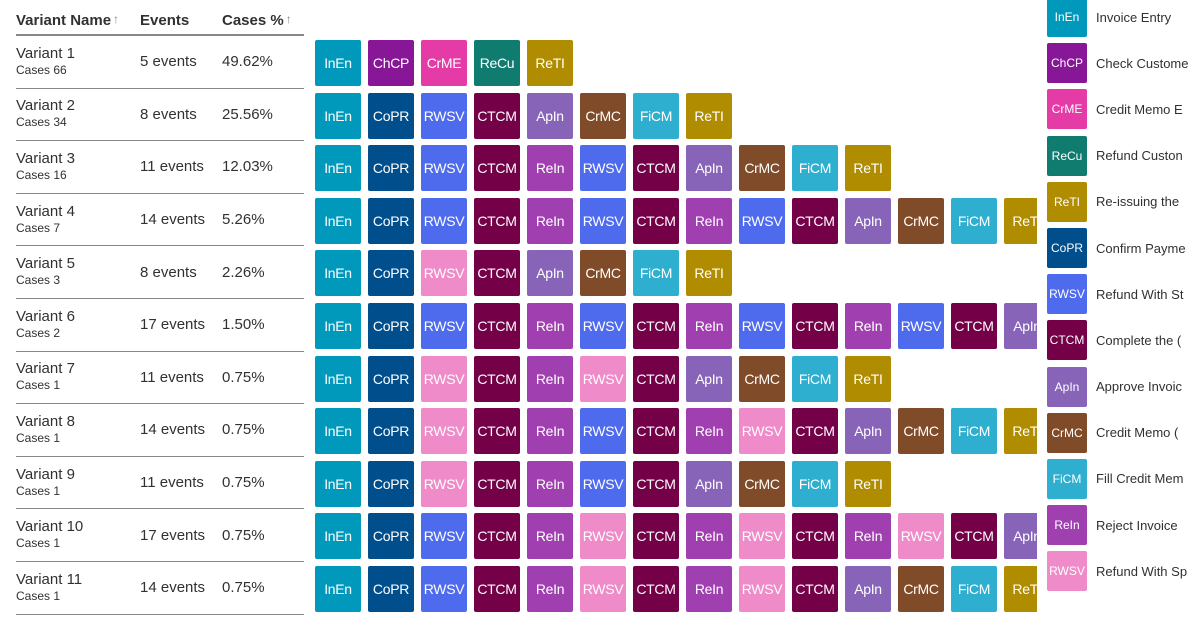 The image size is (1202, 626). Describe the element at coordinates (160, 325) in the screenshot. I see `table-row: Variant 6 Cases 2 17 events 1.50%` at that location.